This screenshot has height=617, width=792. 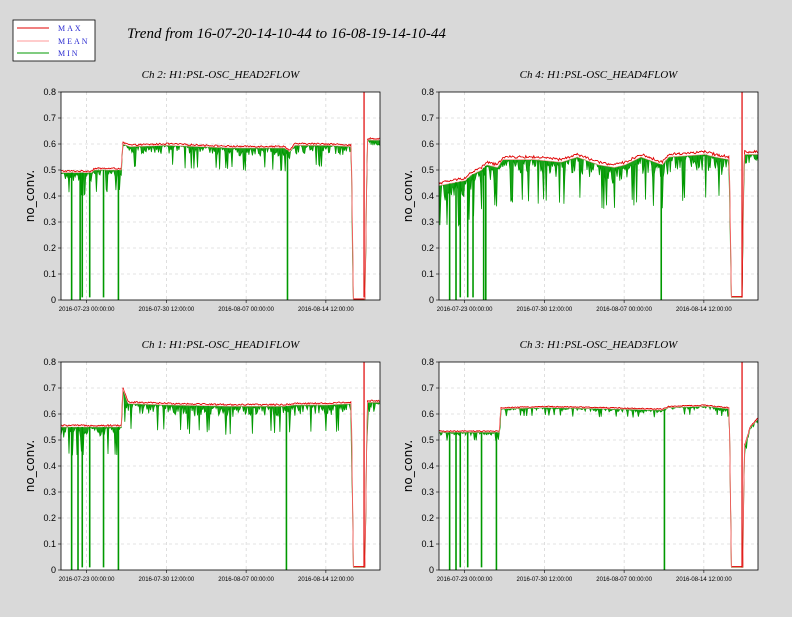 I want to click on panel-title: Ch 1: H1:PSL-OSC_HEAD1FLOW, so click(x=221, y=345).